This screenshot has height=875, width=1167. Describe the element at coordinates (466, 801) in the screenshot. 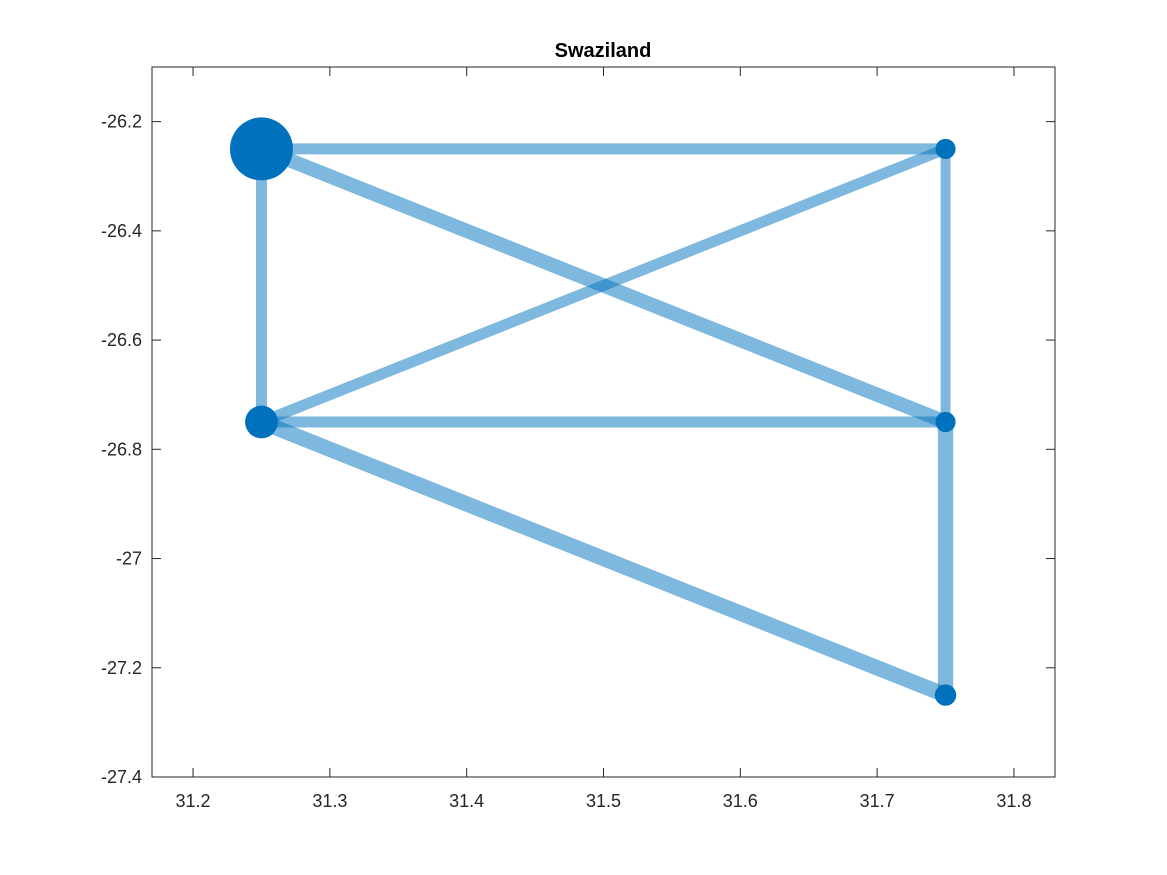

I see `x-tick-label: 31.4` at that location.